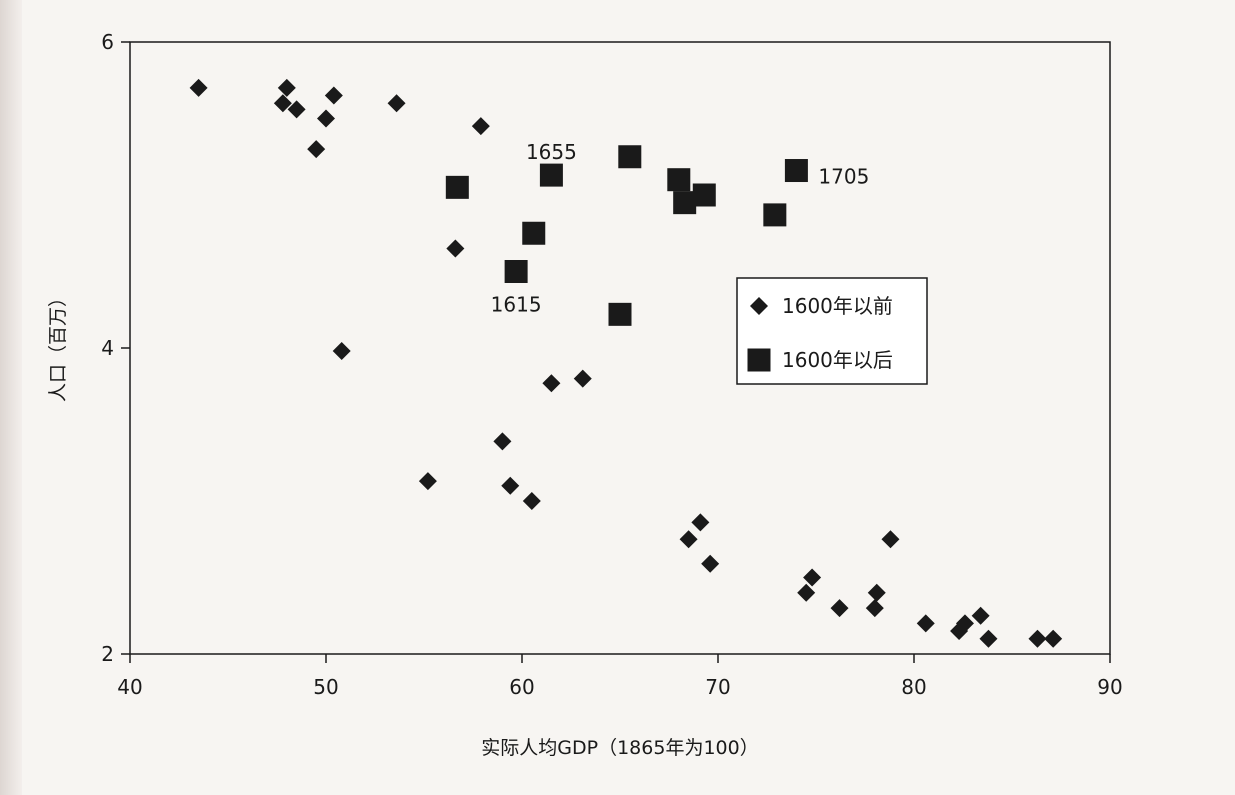 Image resolution: width=1235 pixels, height=795 pixels. I want to click on legend-diamond-icon, so click(759, 306).